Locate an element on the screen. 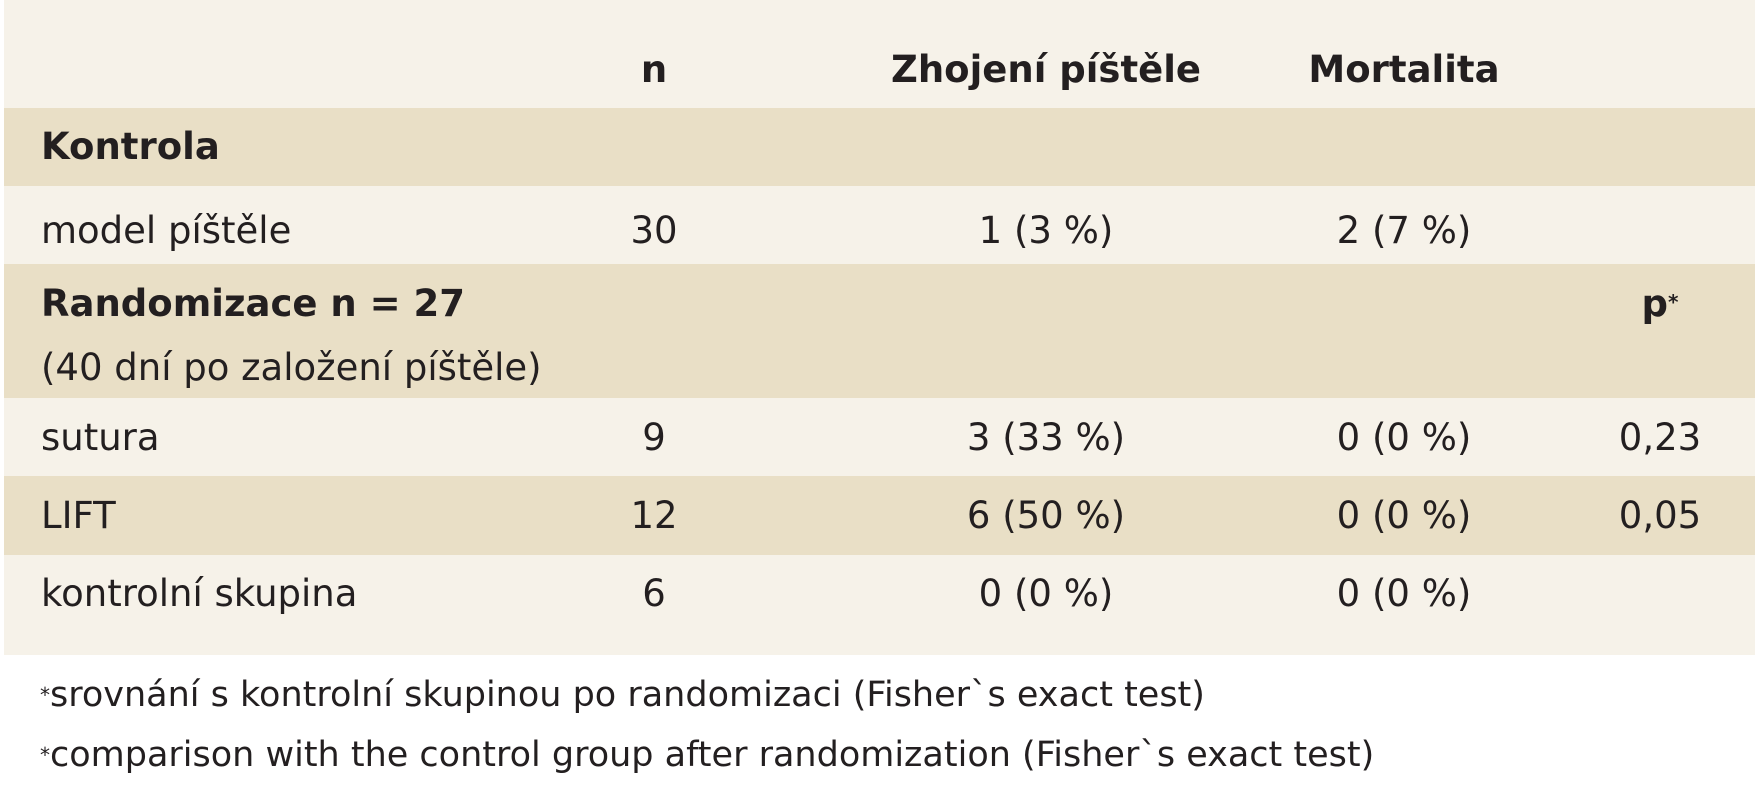 The height and width of the screenshot is (800, 1755). row-healing: 0 (0 %) is located at coordinates (1046, 593).